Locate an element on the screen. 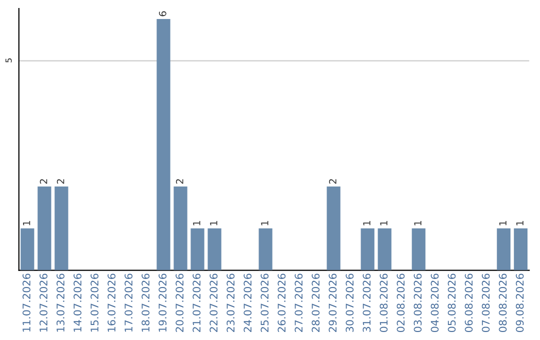  x-tick-label: 24.07.2026 is located at coordinates (248, 303).